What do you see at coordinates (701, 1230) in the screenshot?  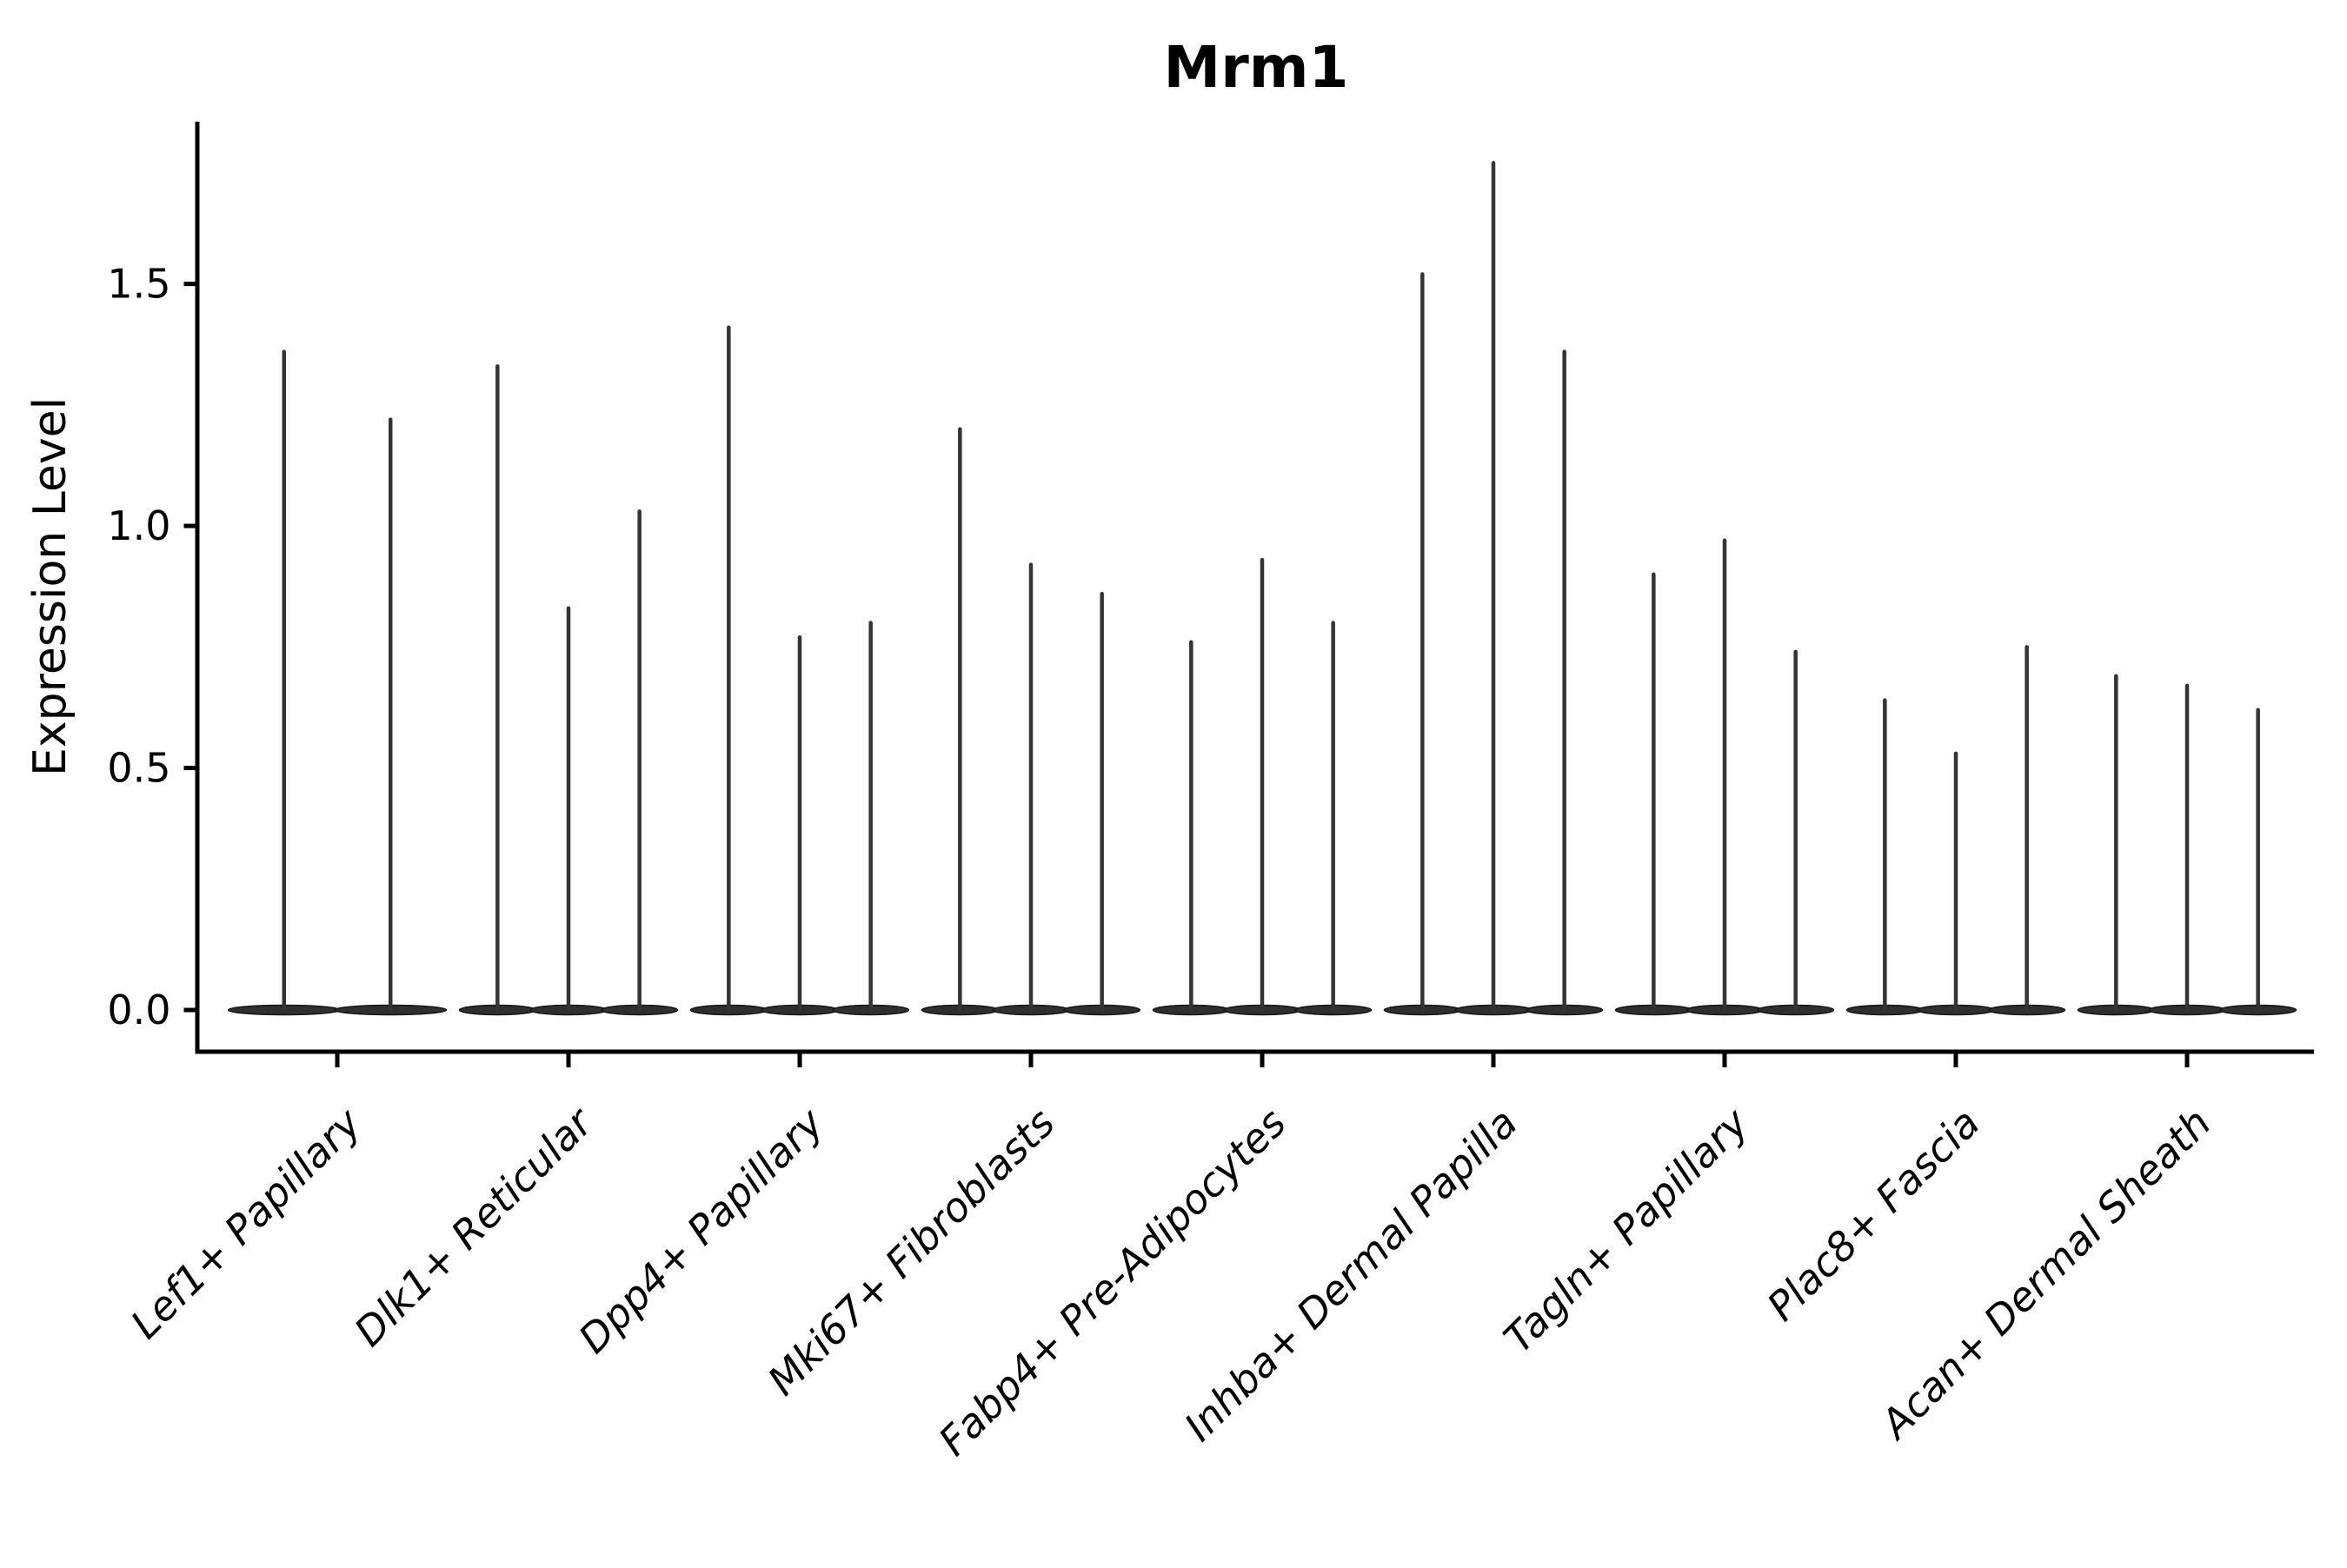 I see `x-tick-label: Dpp4+ Papillary` at bounding box center [701, 1230].